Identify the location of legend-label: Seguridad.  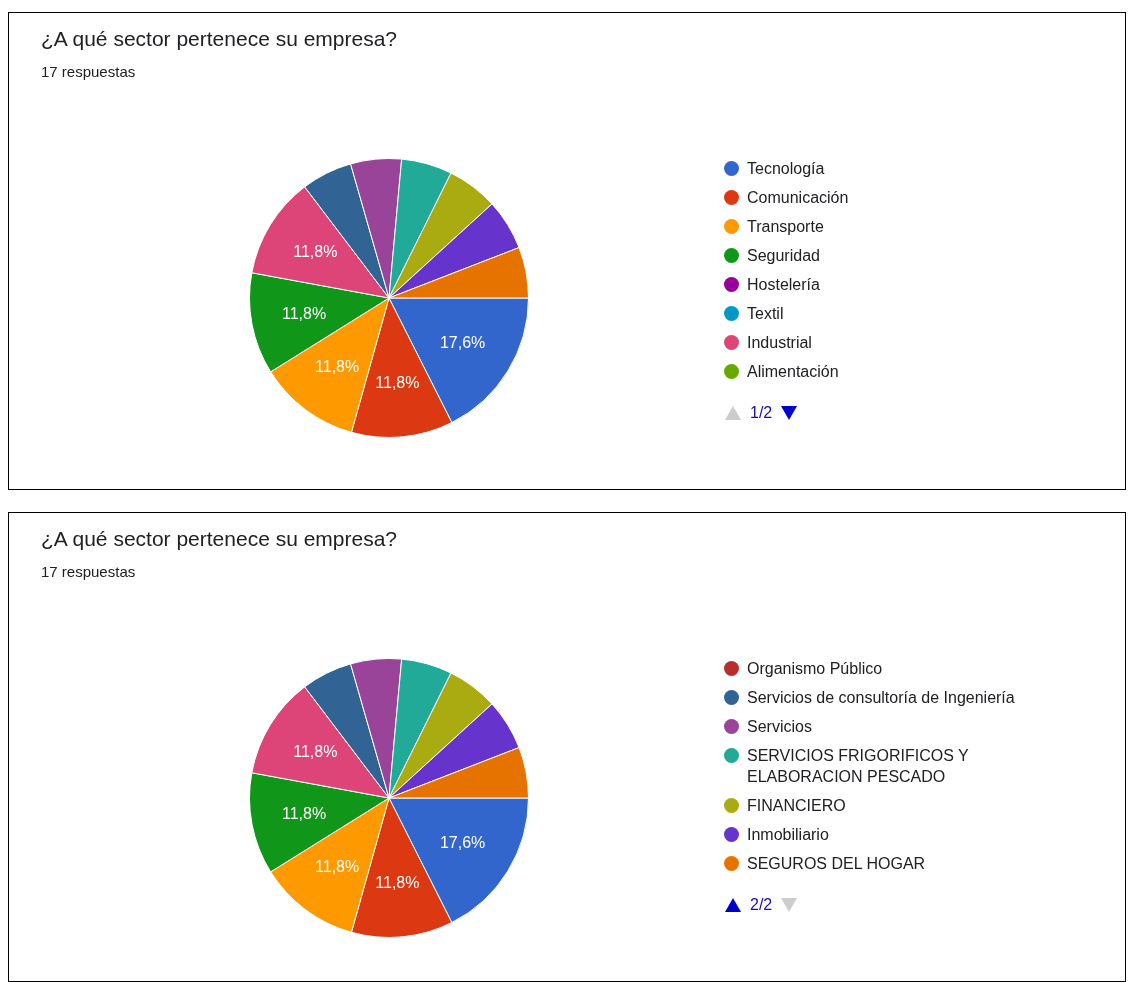
(783, 256).